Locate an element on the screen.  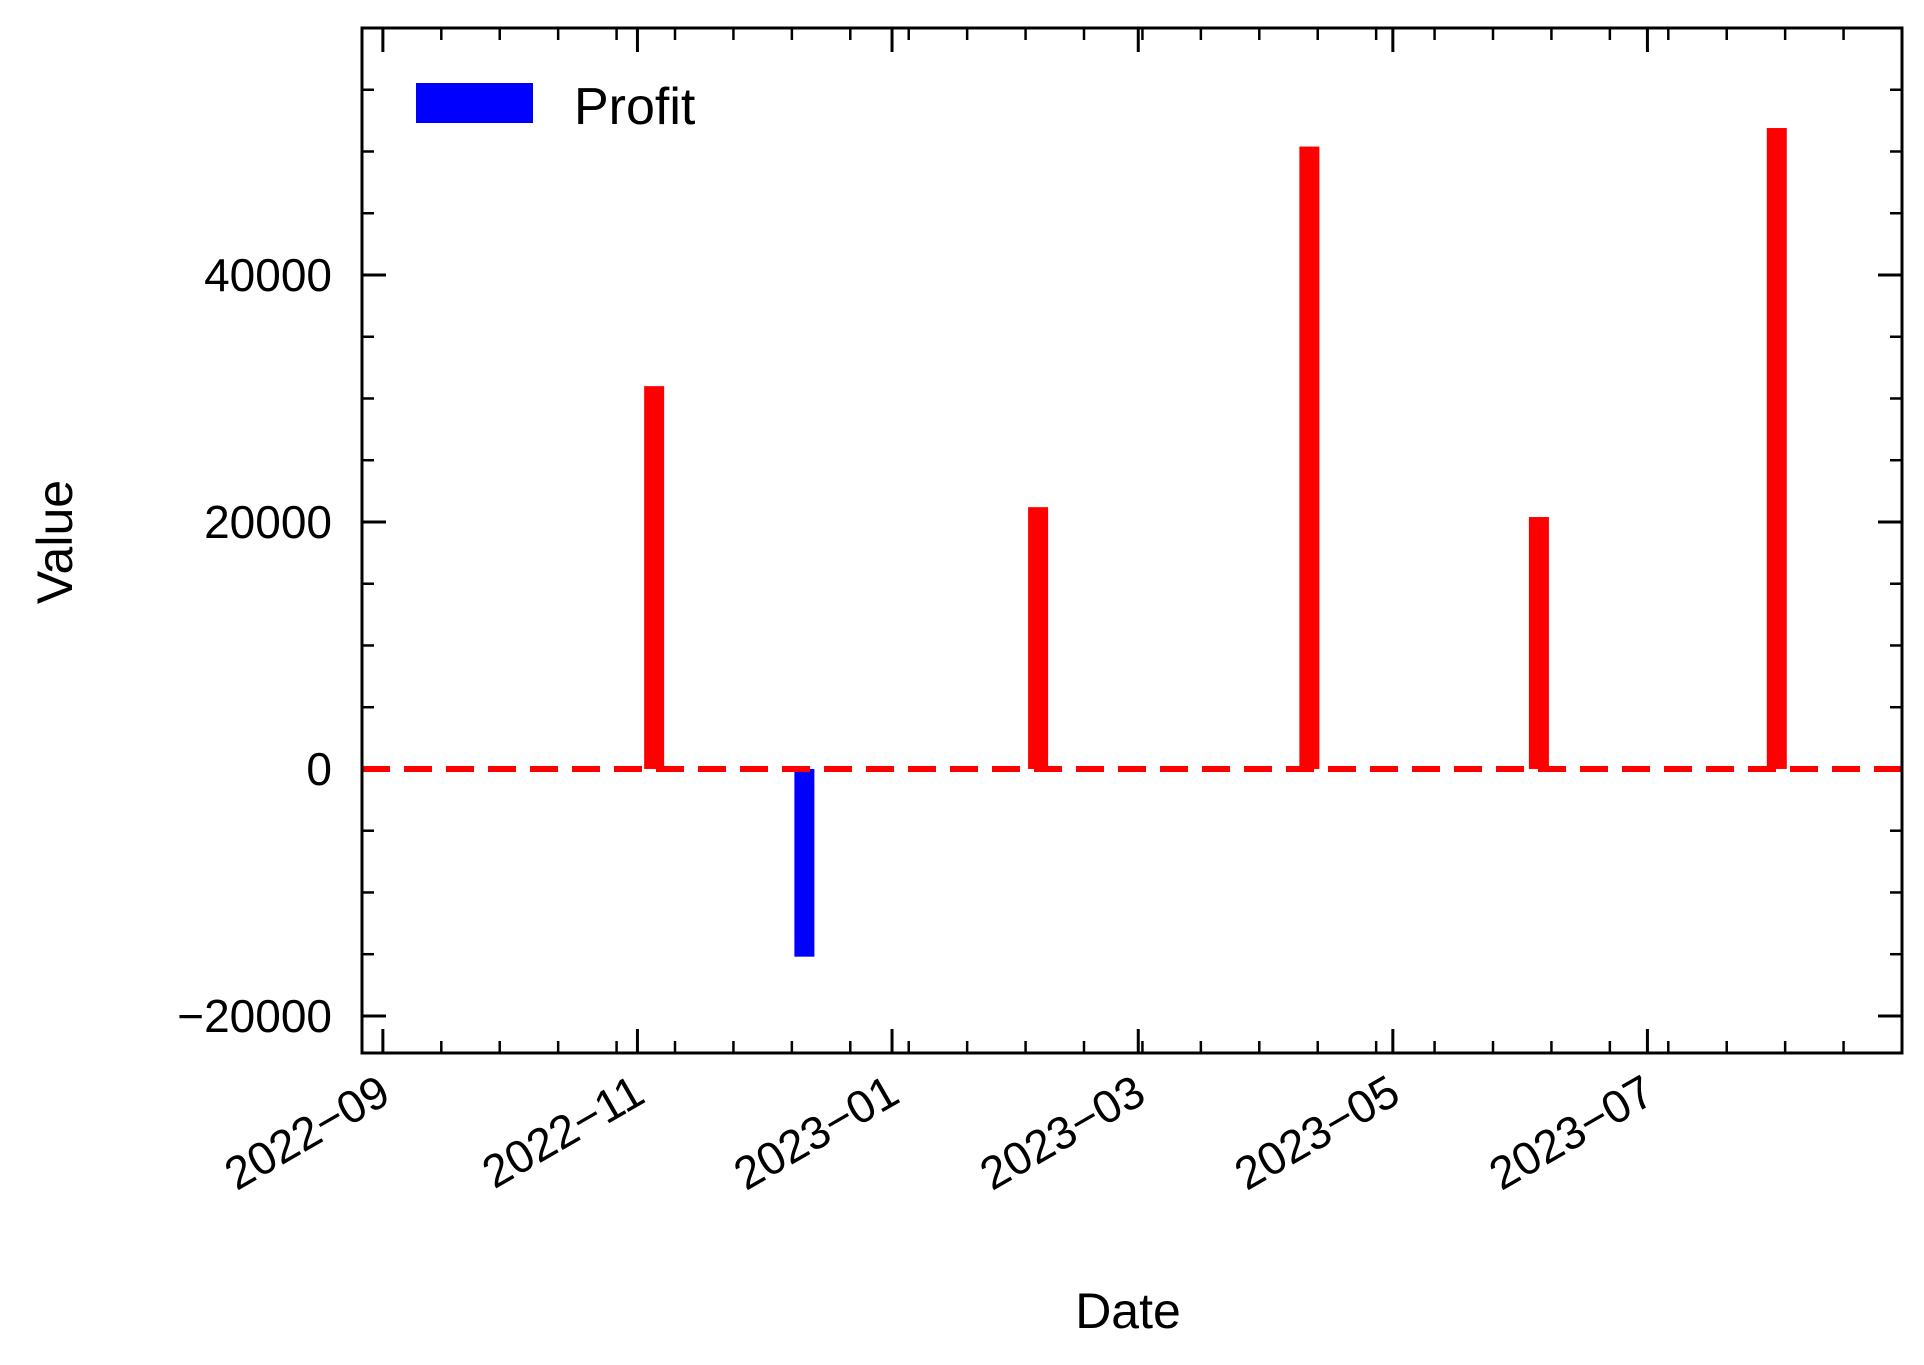
y-tick-label: 20000 is located at coordinates (268, 522).